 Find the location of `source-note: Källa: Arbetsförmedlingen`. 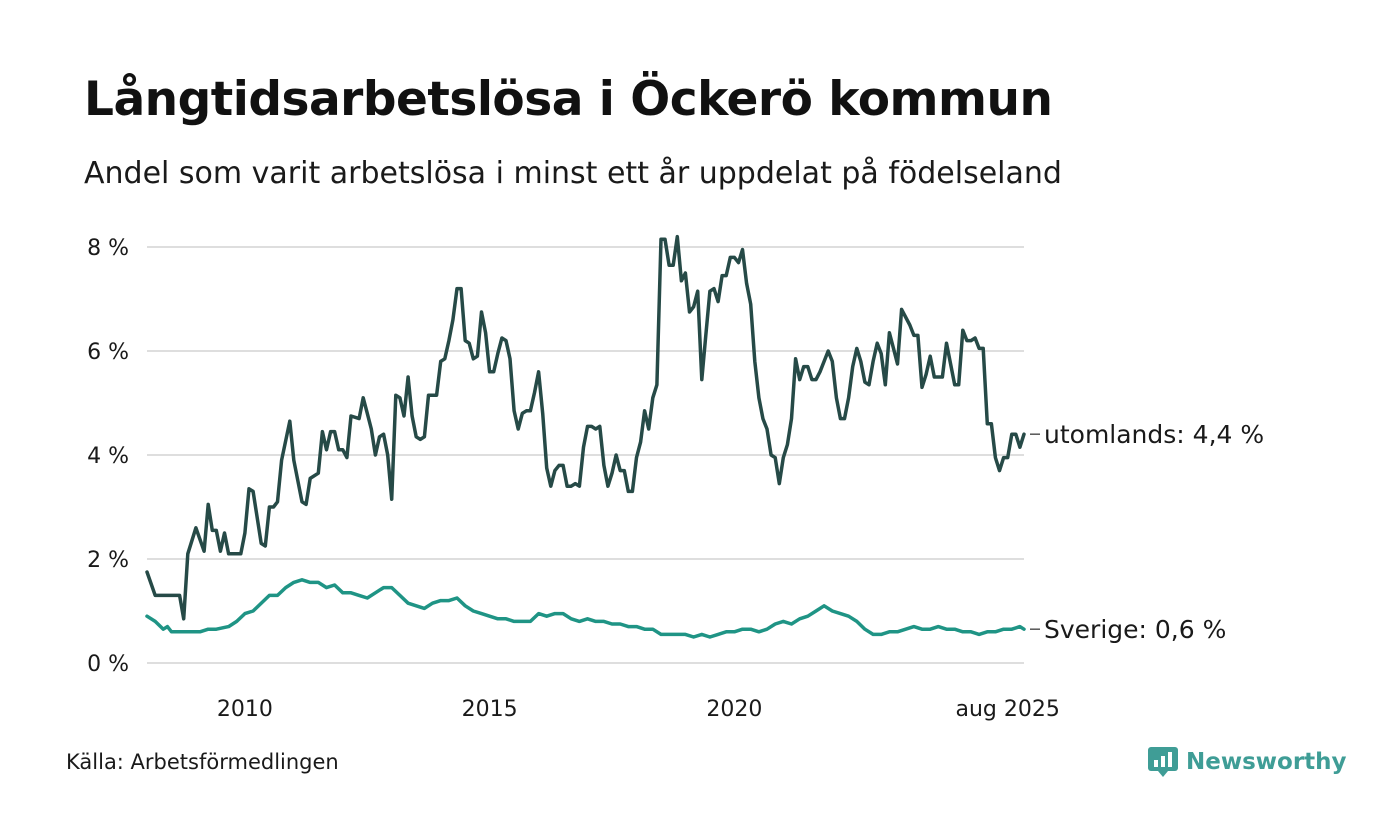

source-note: Källa: Arbetsförmedlingen is located at coordinates (202, 762).